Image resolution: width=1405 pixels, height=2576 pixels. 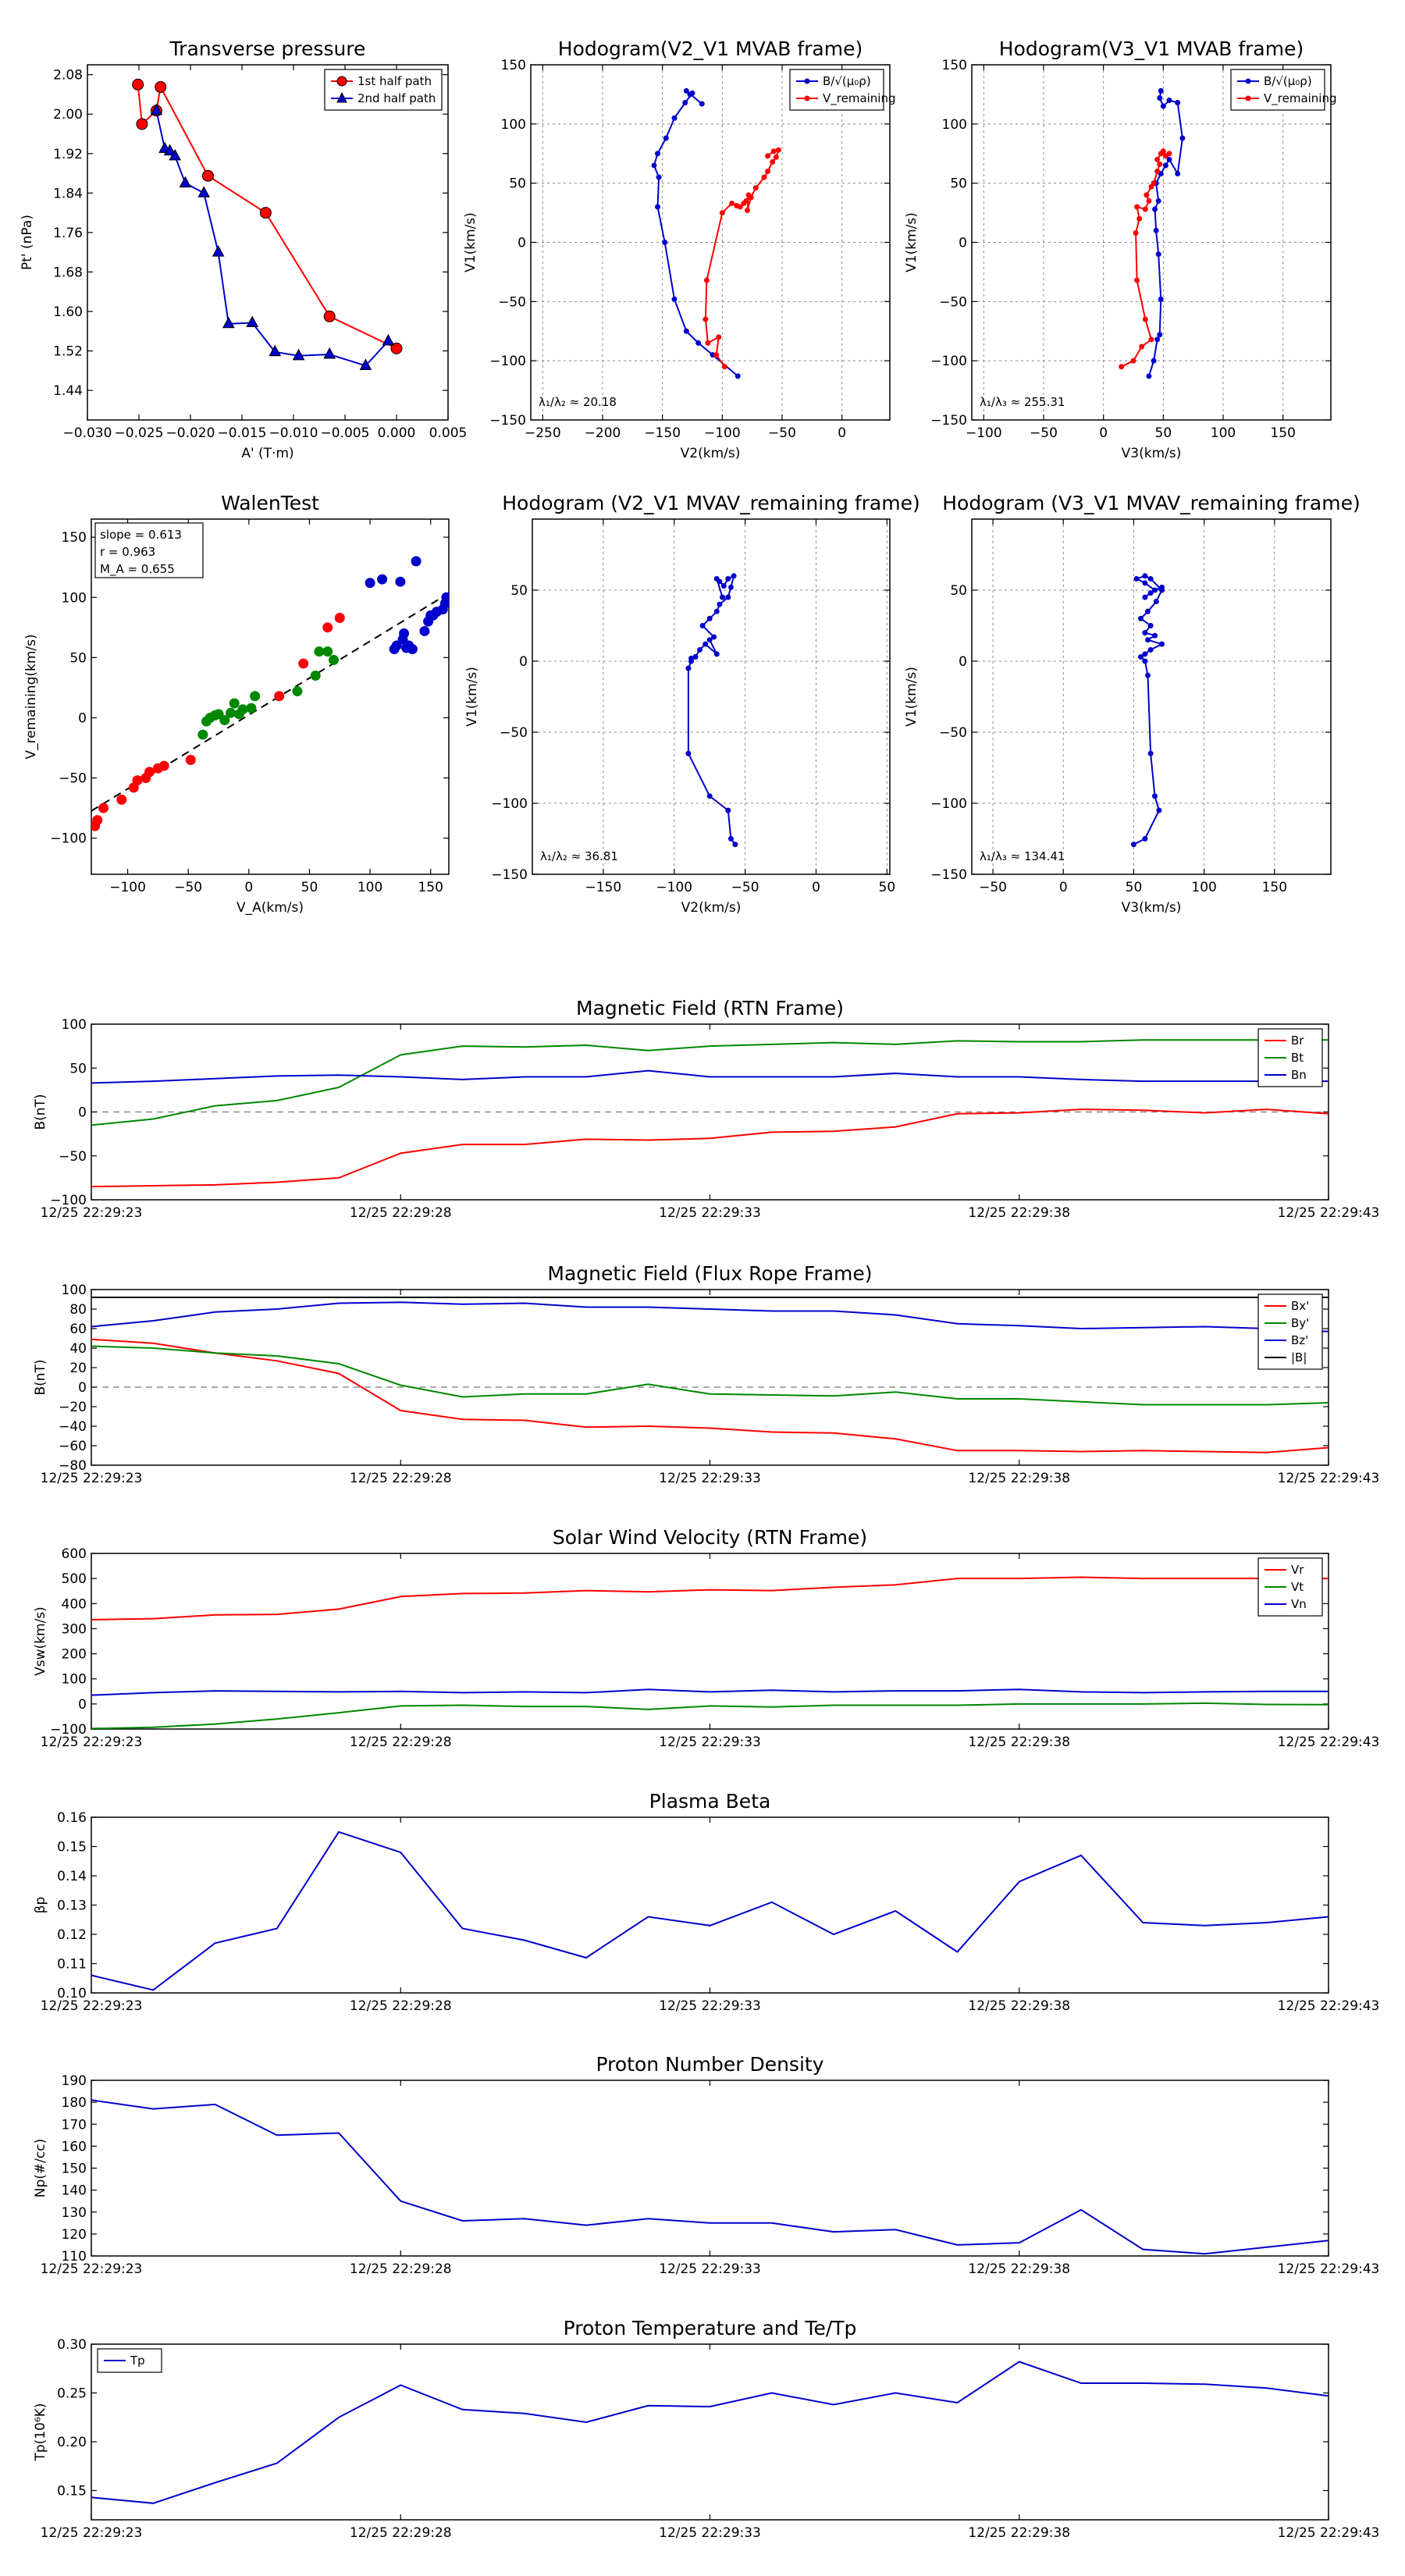 What do you see at coordinates (710, 1273) in the screenshot?
I see `chart-title: Magnetic Field (Flux Rope Frame)` at bounding box center [710, 1273].